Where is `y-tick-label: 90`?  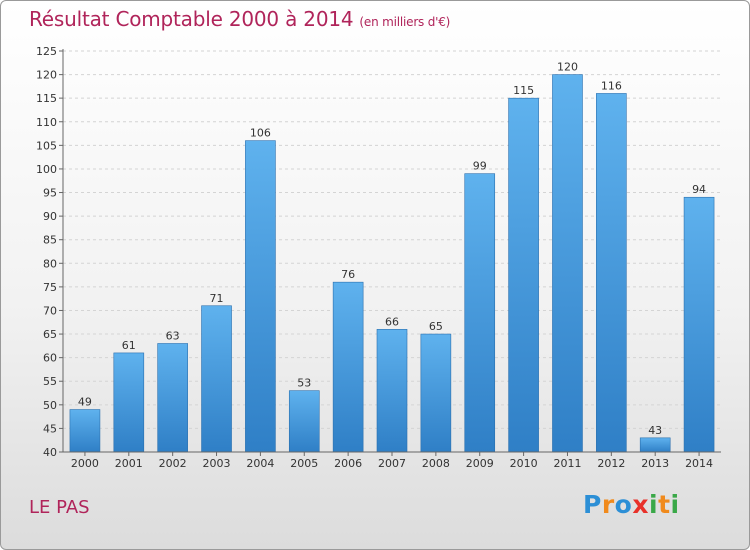
y-tick-label: 90 is located at coordinates (50, 216).